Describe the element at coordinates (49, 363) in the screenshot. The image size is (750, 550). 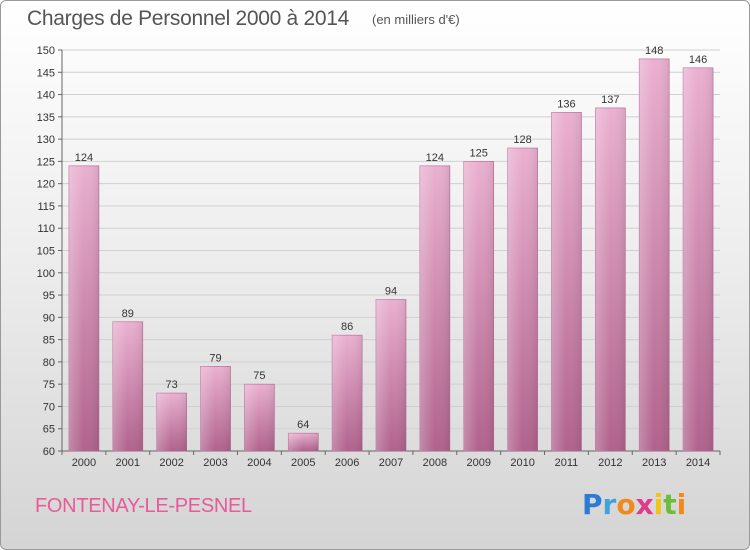
I see `y-tick-label: 80` at that location.